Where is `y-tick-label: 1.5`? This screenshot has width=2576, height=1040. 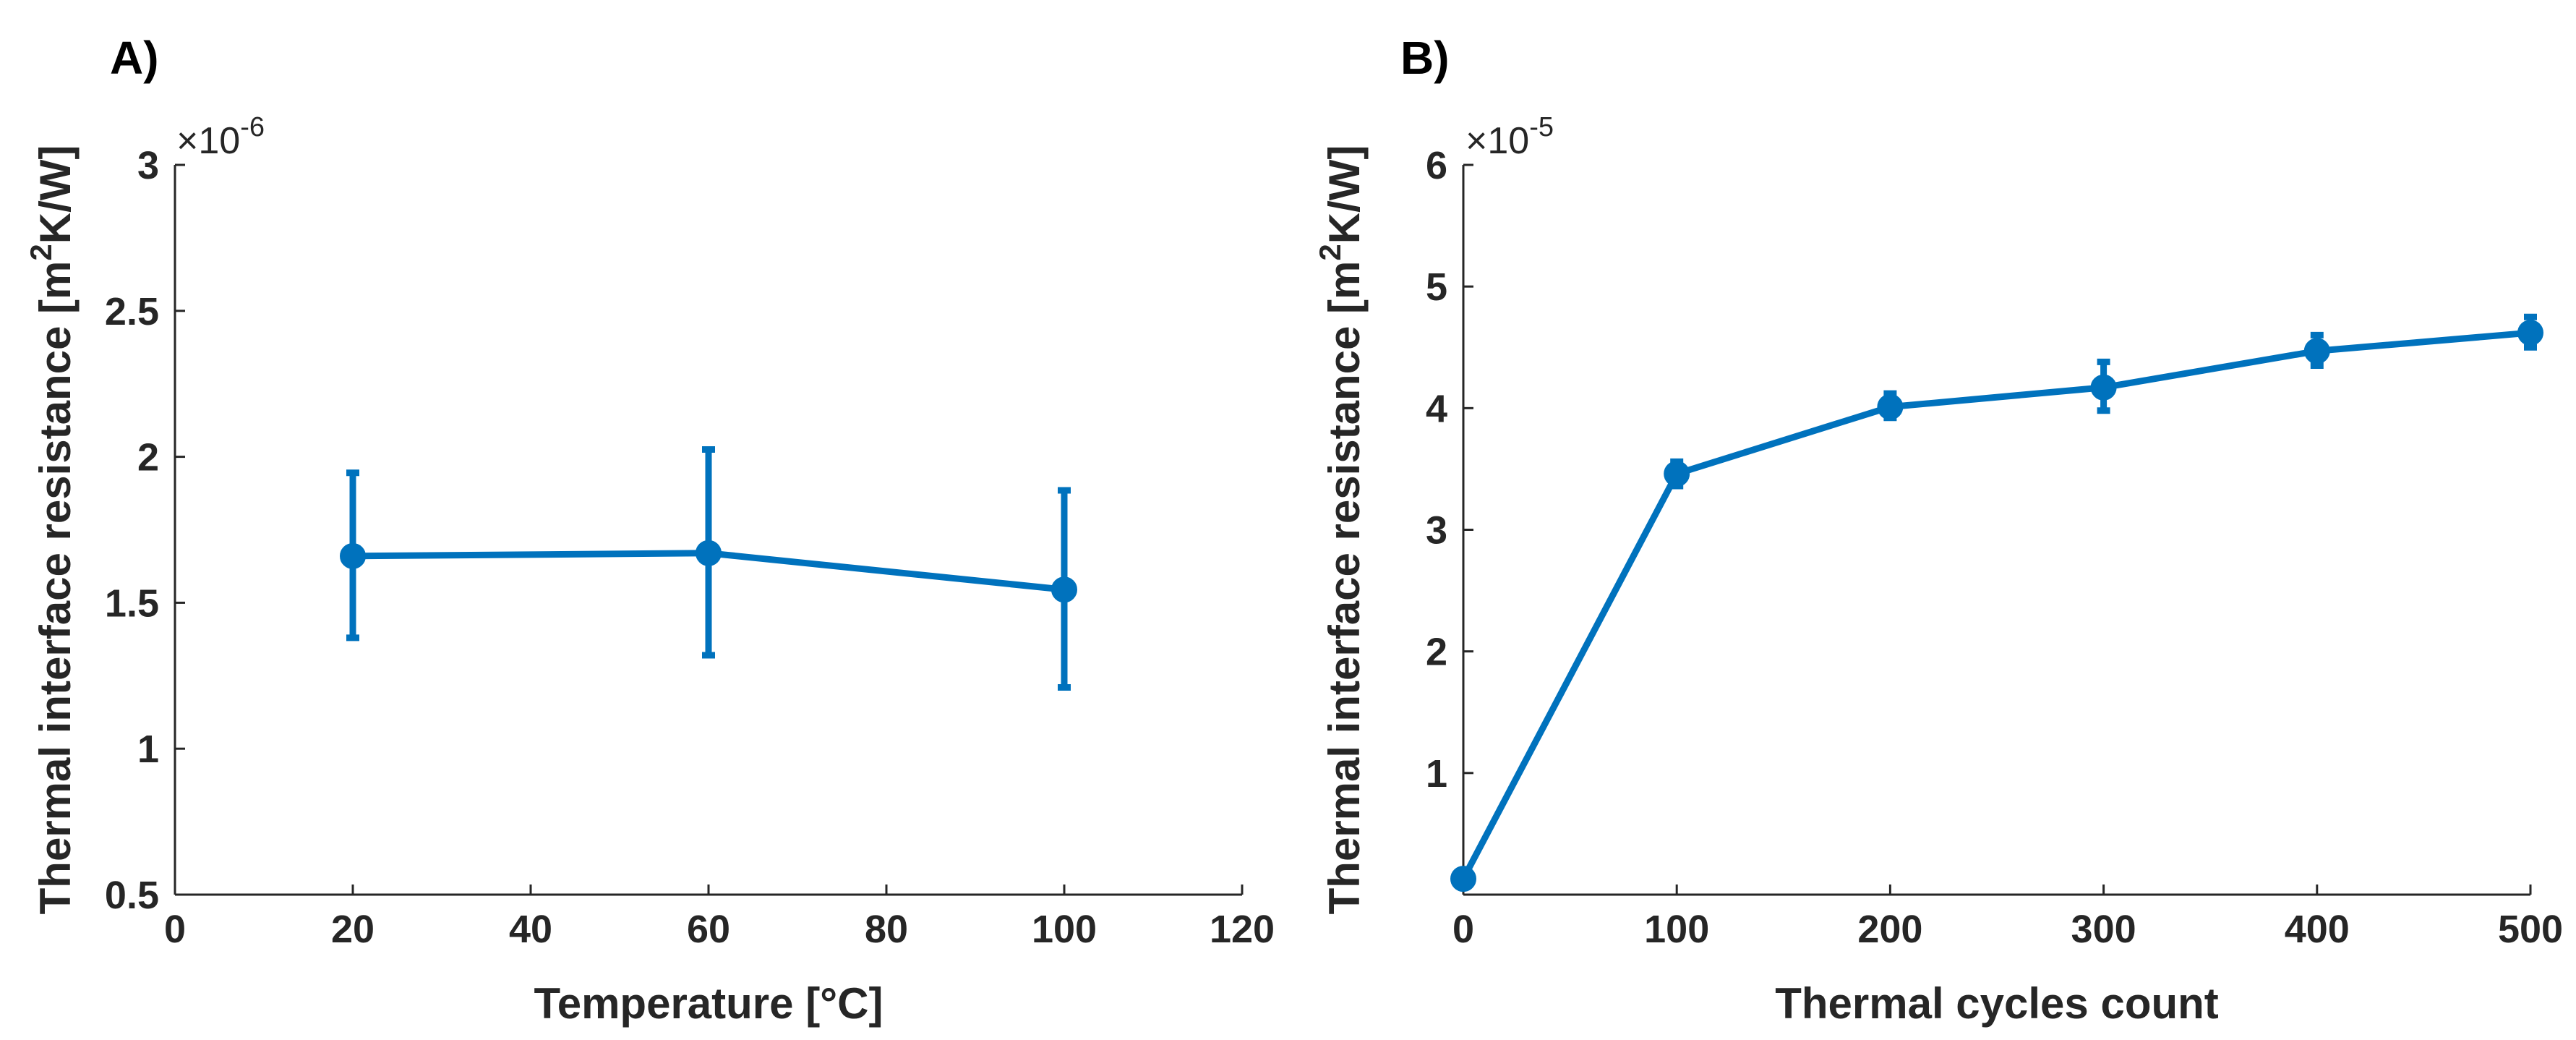 y-tick-label: 1.5 is located at coordinates (132, 603).